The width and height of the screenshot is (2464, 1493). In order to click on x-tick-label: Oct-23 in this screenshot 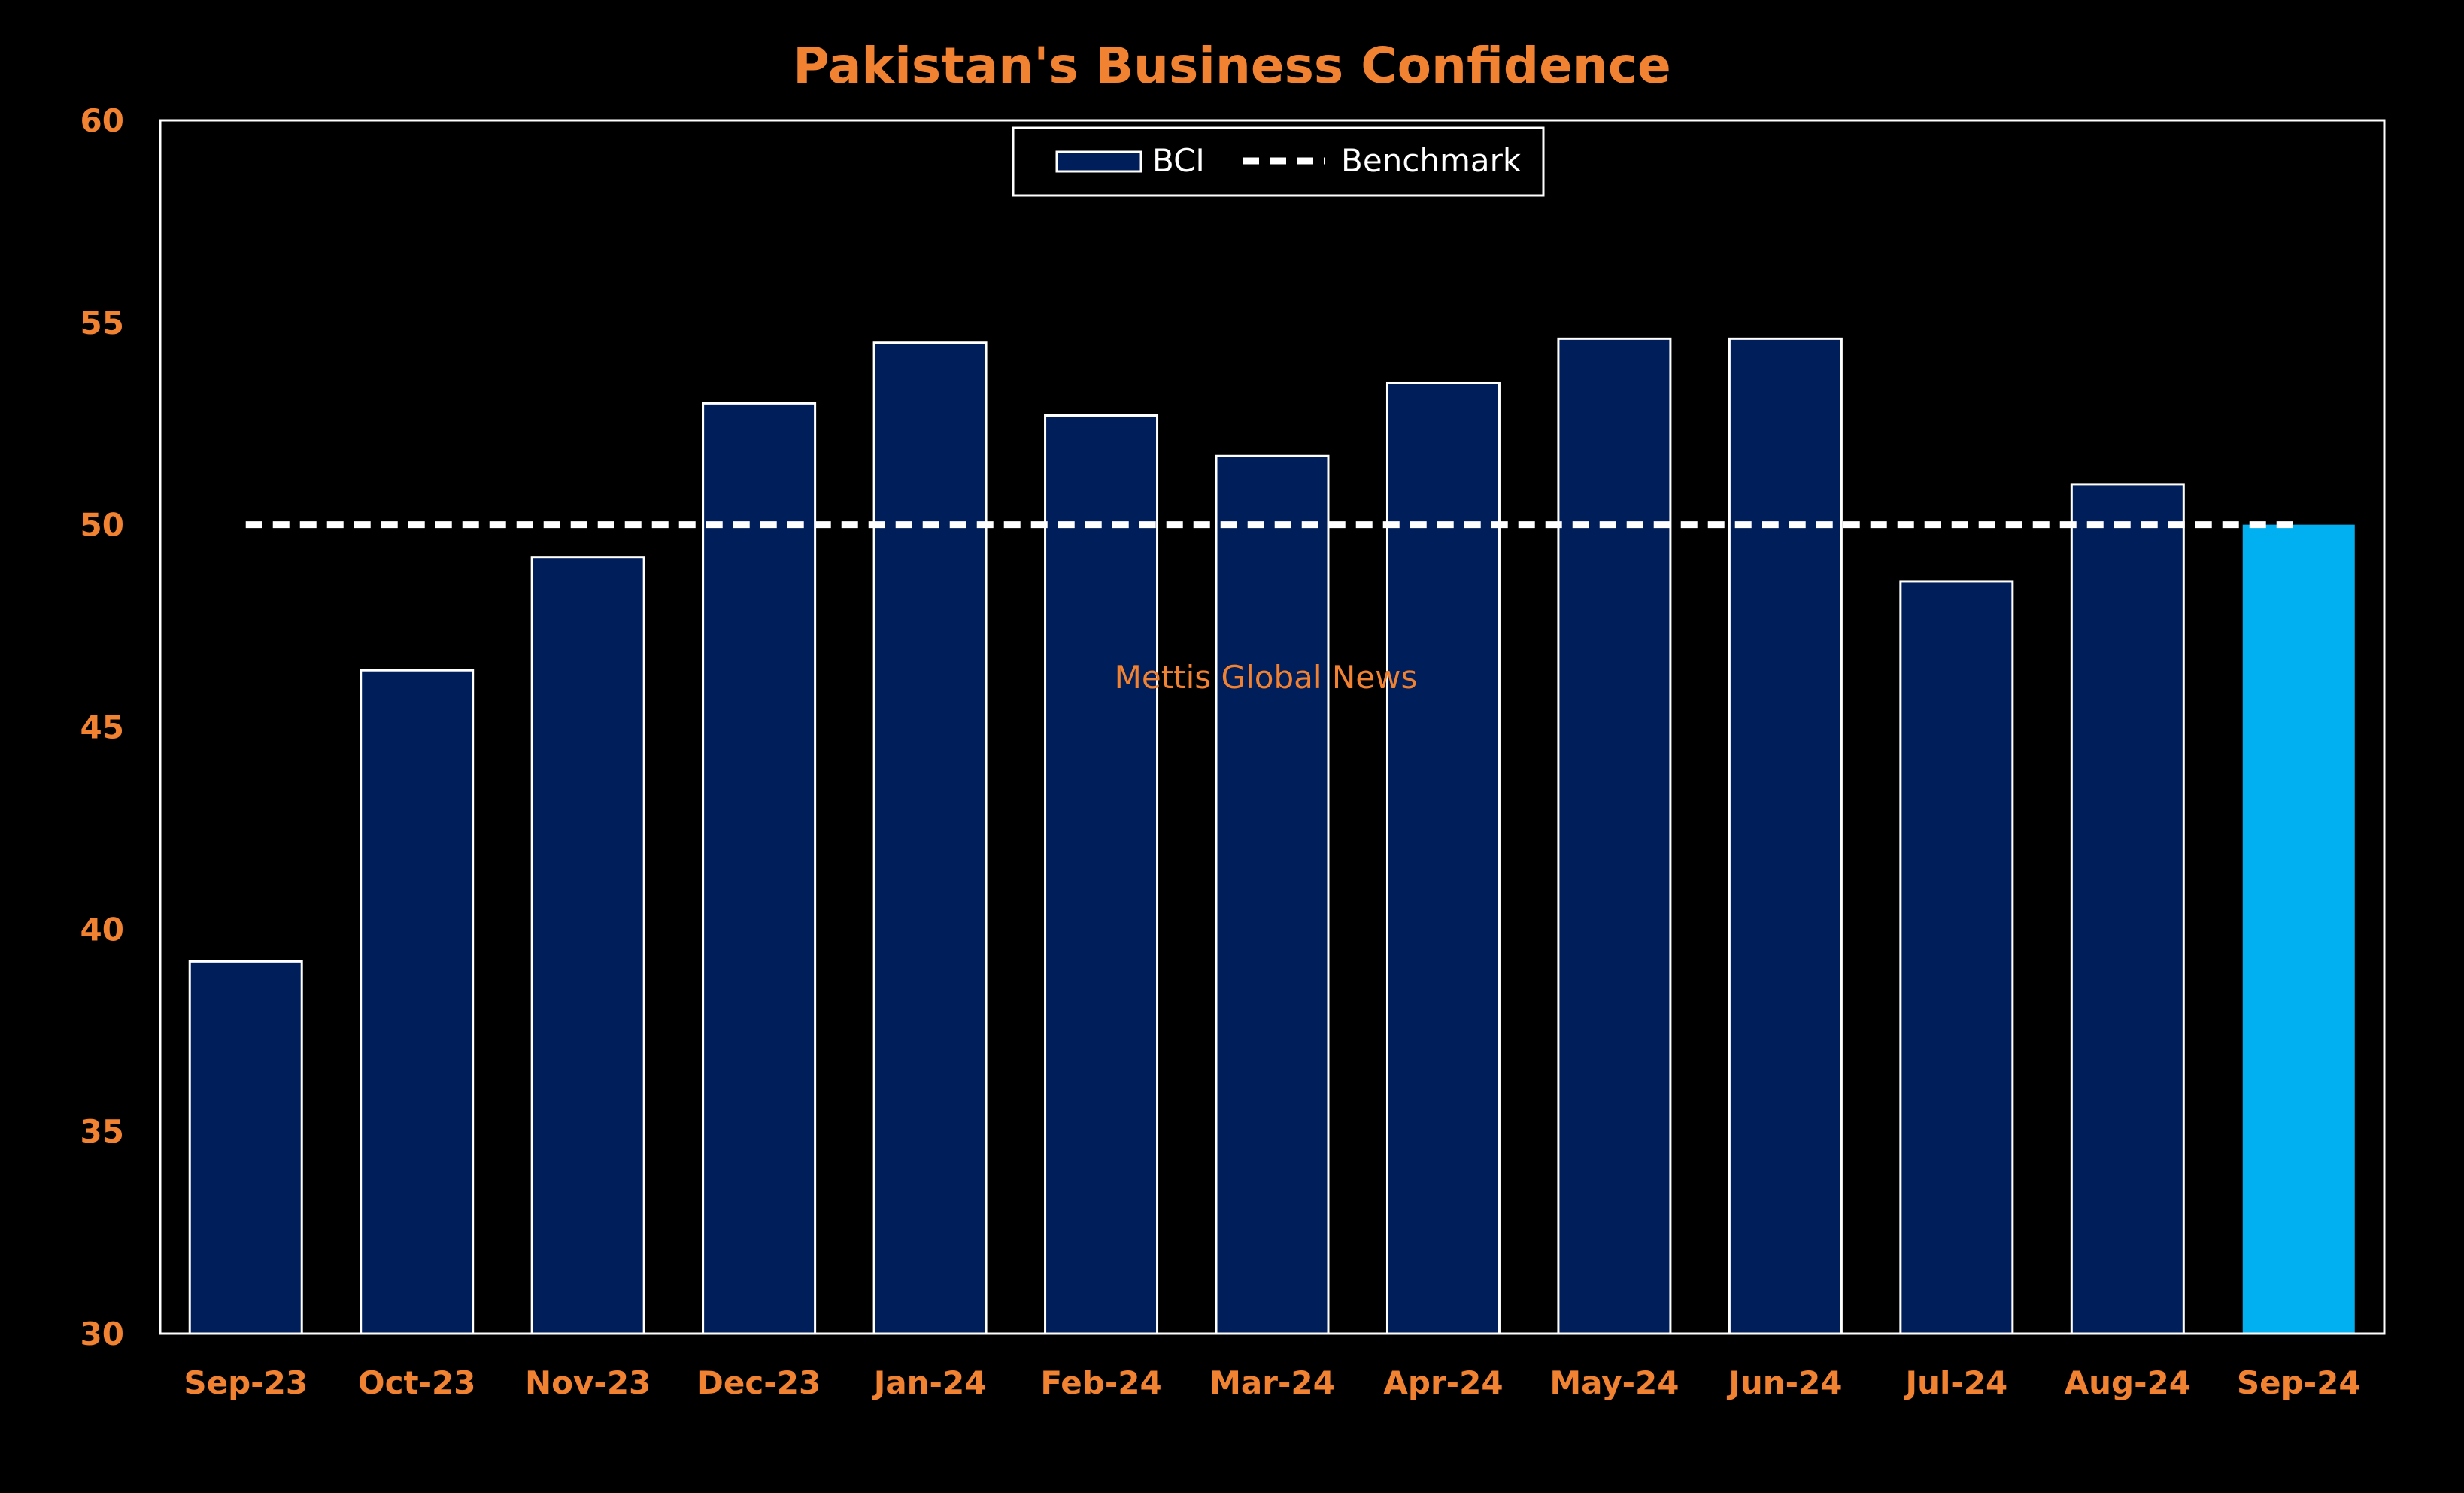, I will do `click(417, 1382)`.